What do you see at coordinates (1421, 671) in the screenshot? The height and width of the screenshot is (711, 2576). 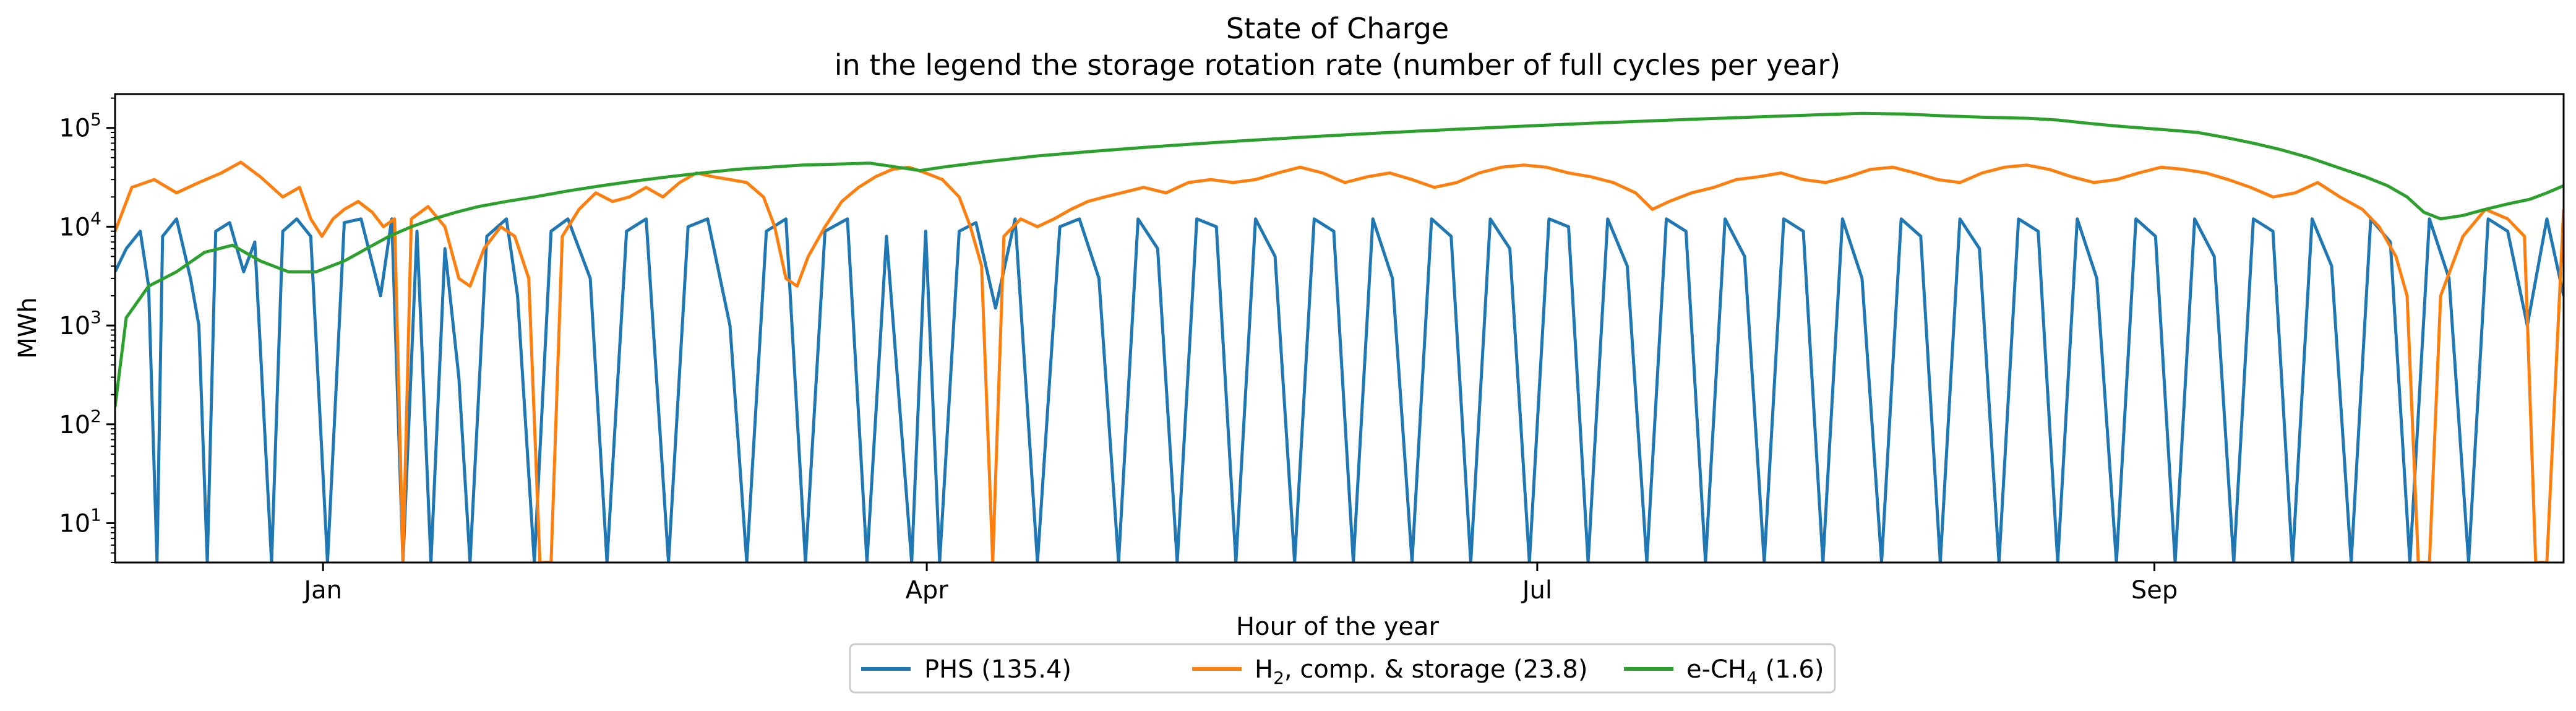 I see `legend-label-h2: H2, comp. & storage (23.8)` at bounding box center [1421, 671].